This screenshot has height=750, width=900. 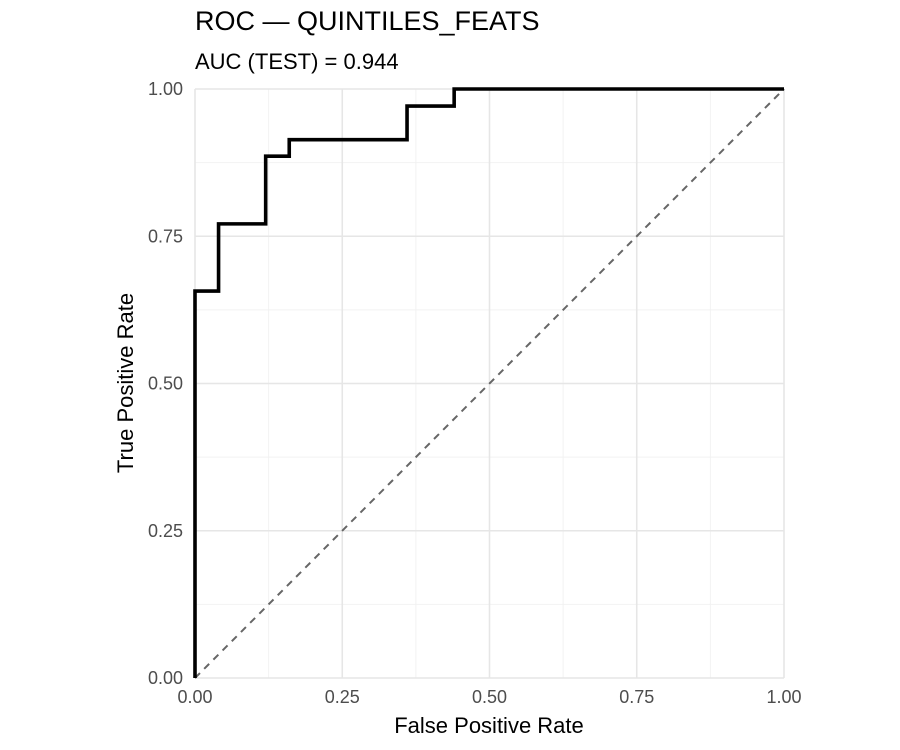 What do you see at coordinates (165, 89) in the screenshot?
I see `y-tick-label: 1.00` at bounding box center [165, 89].